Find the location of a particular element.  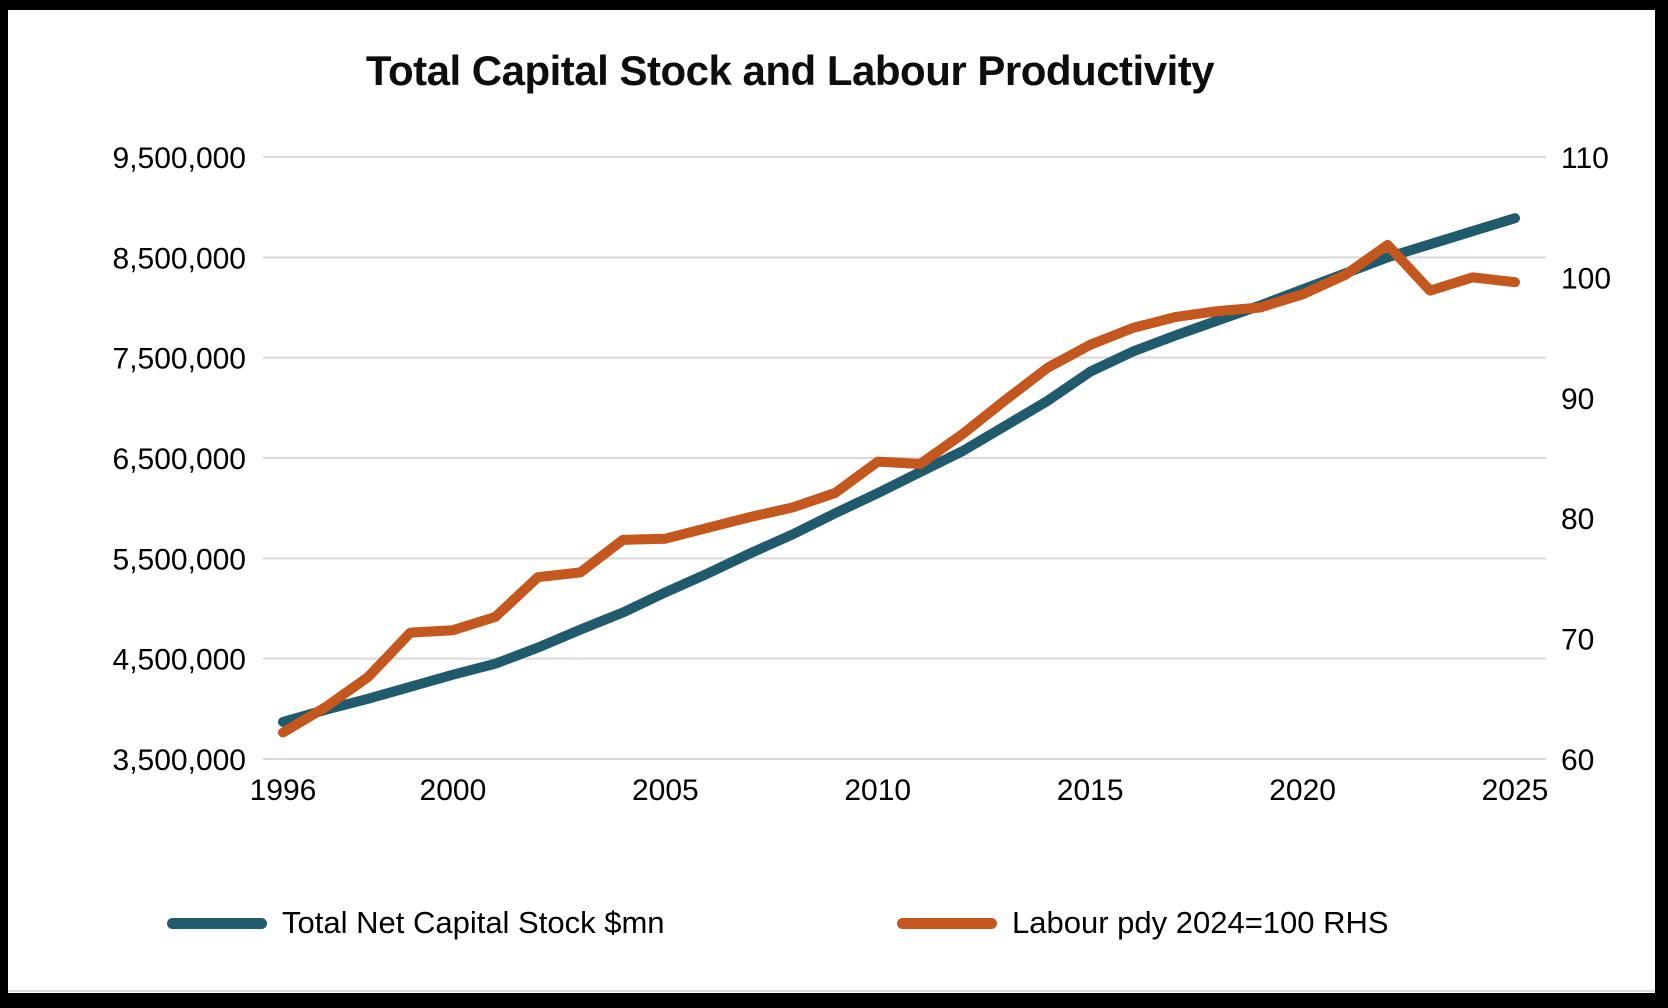

right-axis-labels-group: 110 100 90 80 70 60 is located at coordinates (1586, 459).